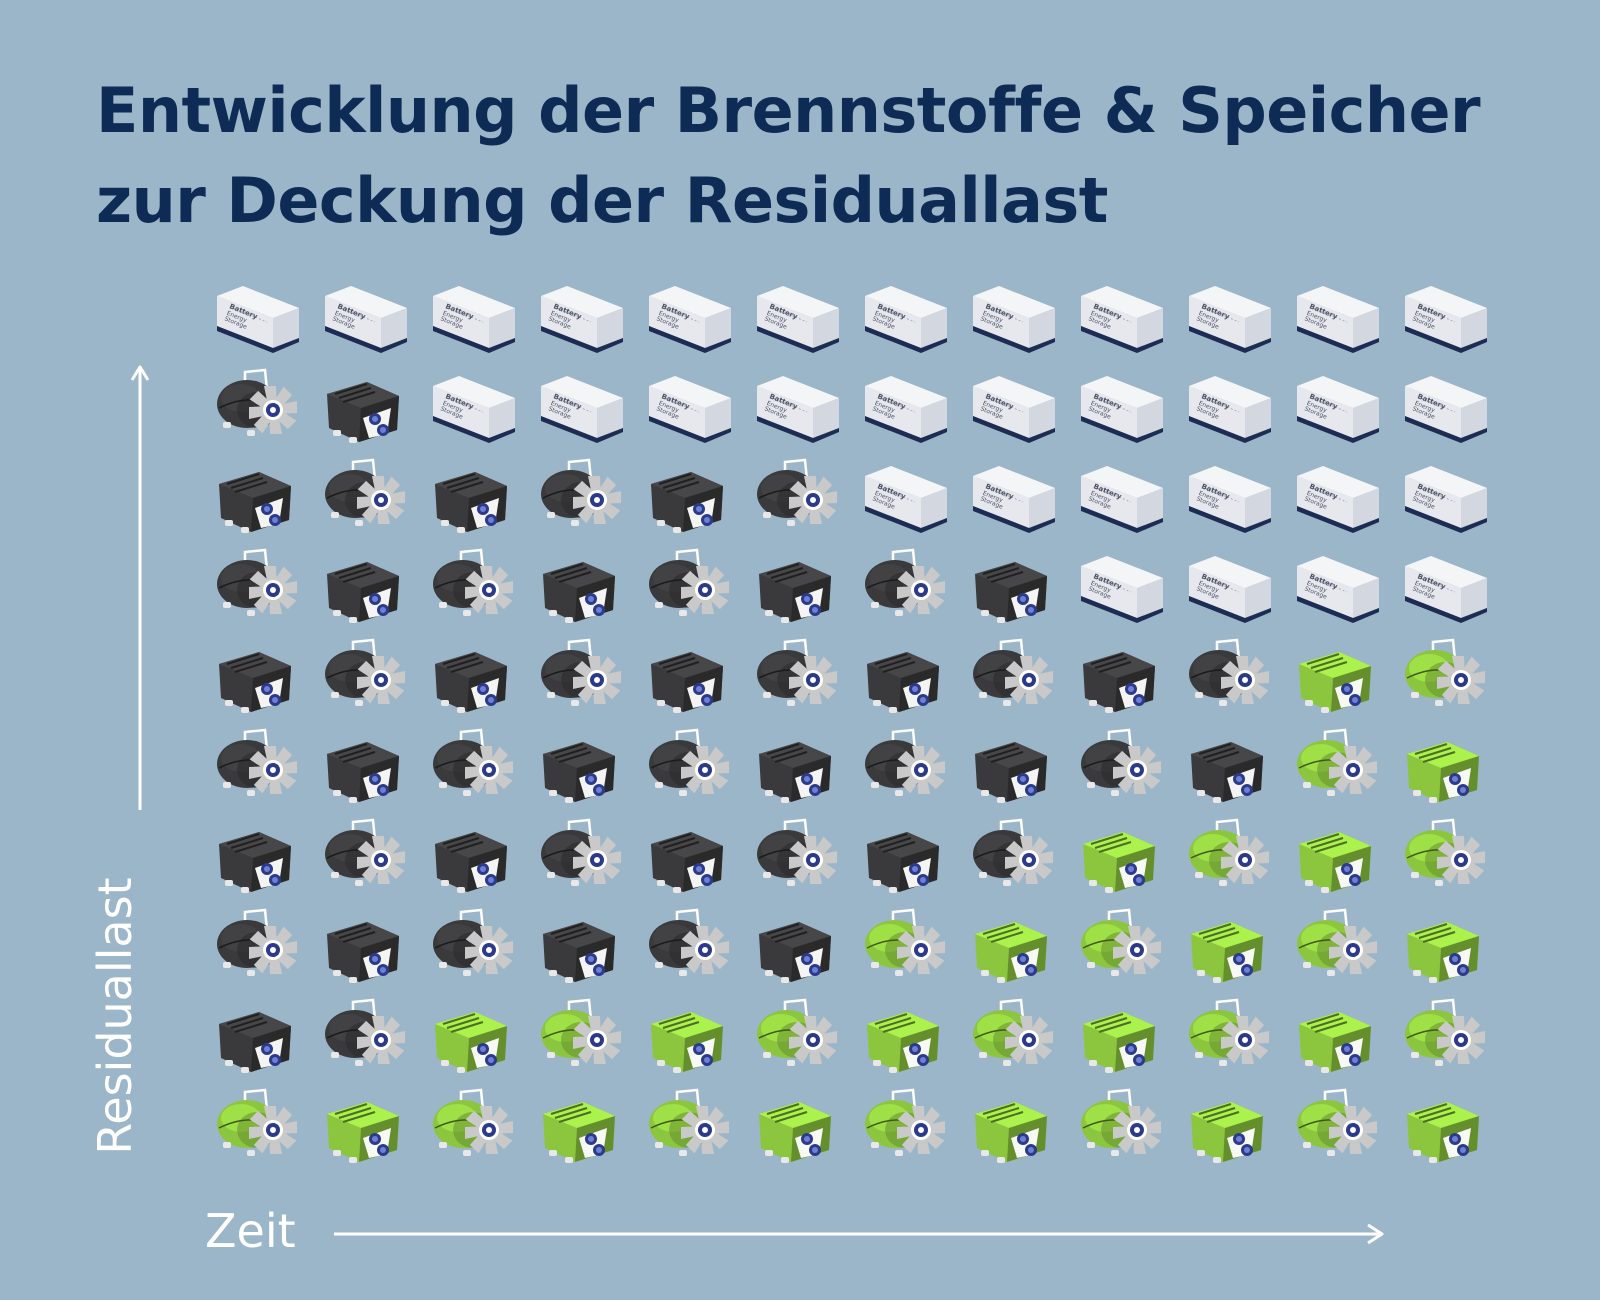  What do you see at coordinates (115, 1016) in the screenshot?
I see `y-axis-label: Residuallast` at bounding box center [115, 1016].